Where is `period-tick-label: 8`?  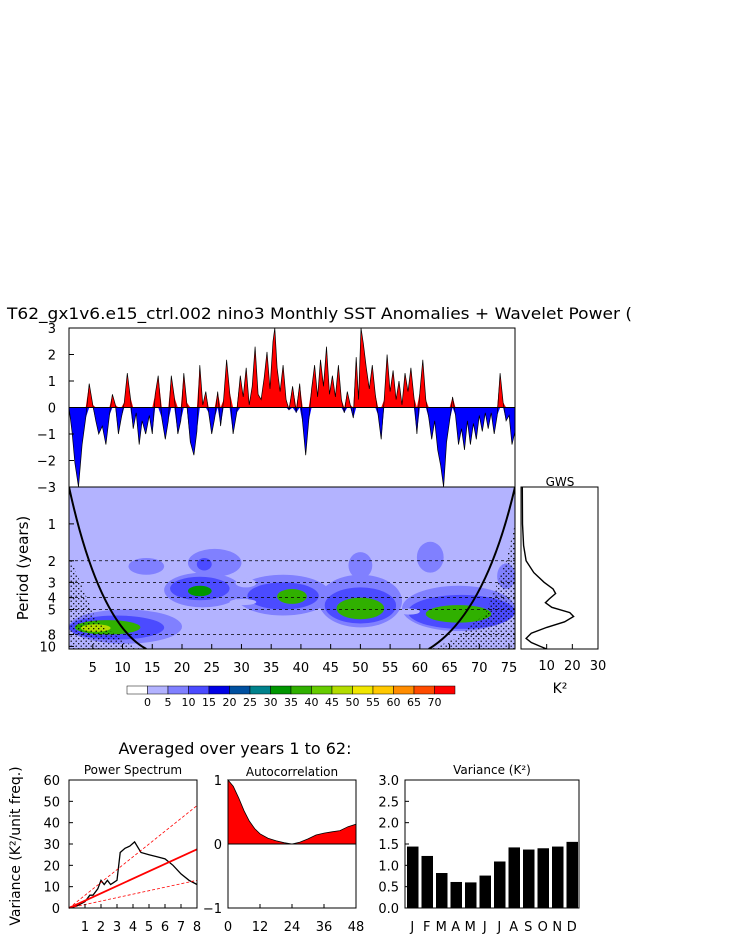 period-tick-label: 8 is located at coordinates (52, 636).